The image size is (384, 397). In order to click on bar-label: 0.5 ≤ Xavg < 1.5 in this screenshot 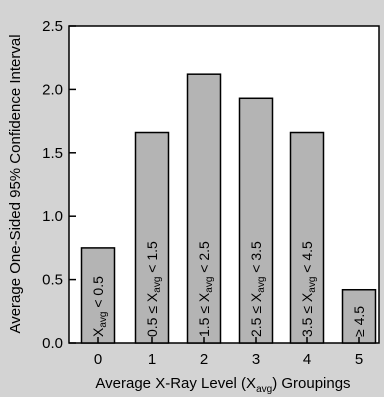, I will do `click(153, 289)`.